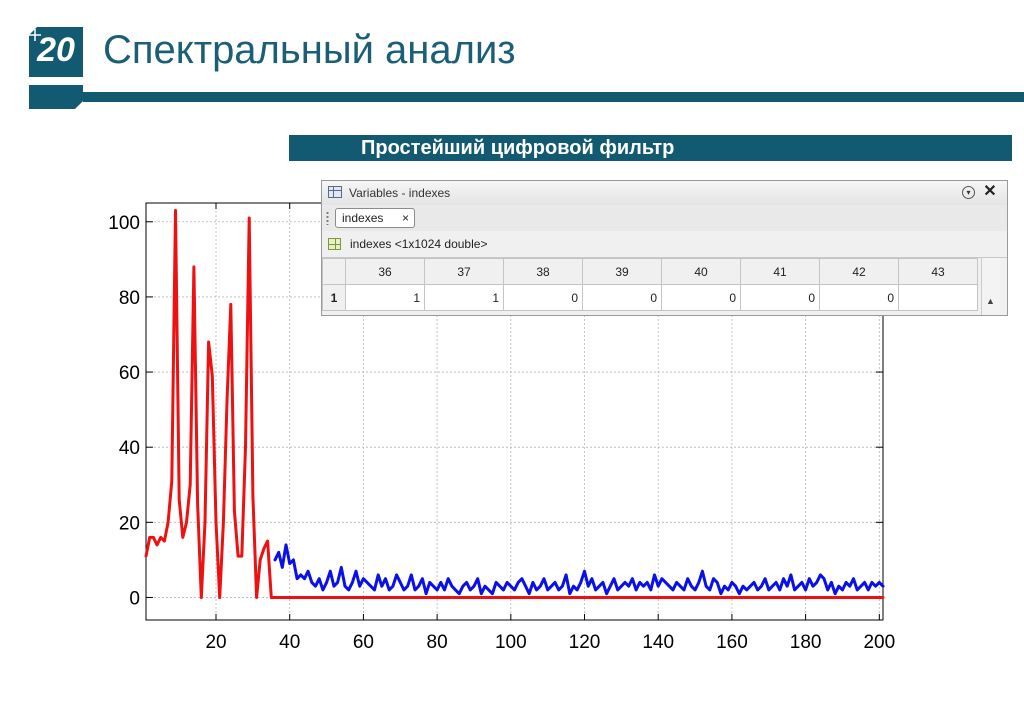 The height and width of the screenshot is (723, 1024). Describe the element at coordinates (334, 244) in the screenshot. I see `array-grid-icon` at that location.